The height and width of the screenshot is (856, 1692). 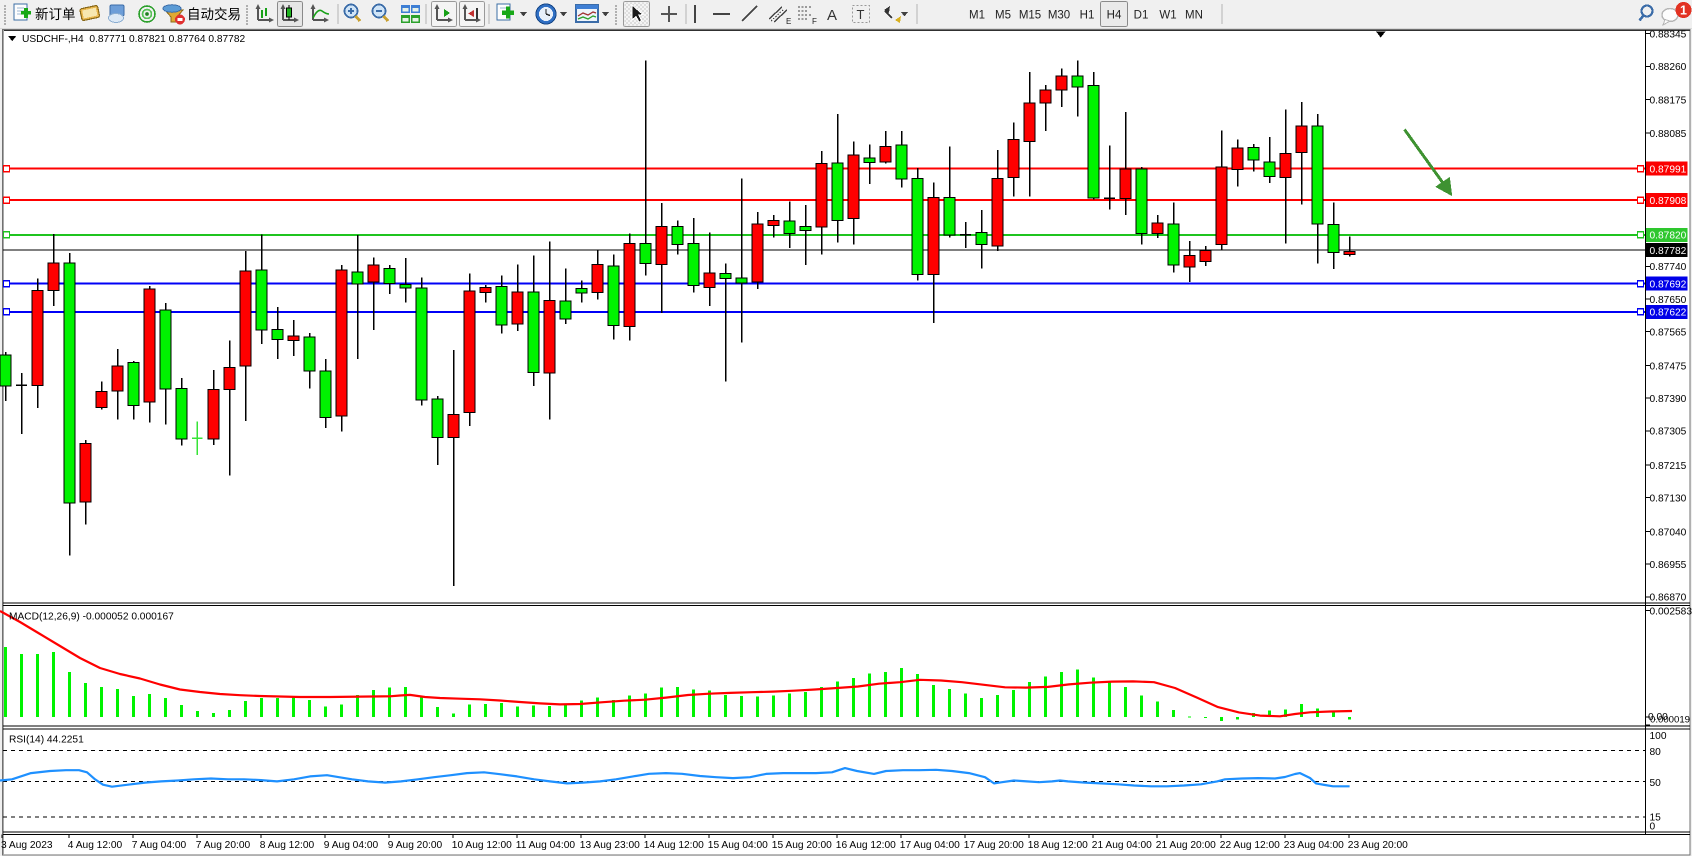 What do you see at coordinates (546, 845) in the screenshot?
I see `svg-text: 11 Aug 04:00` at bounding box center [546, 845].